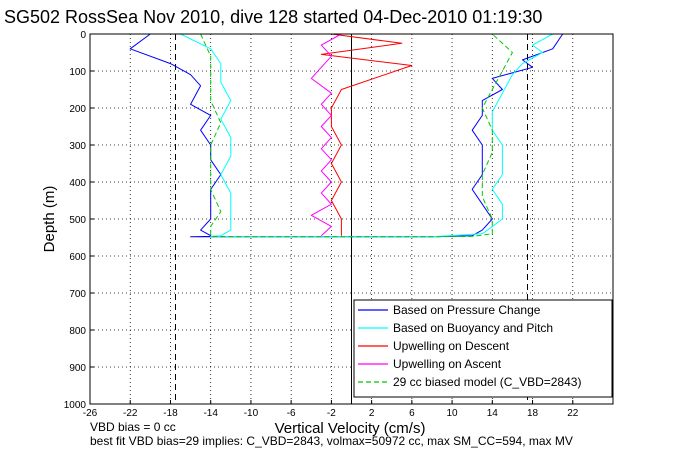  What do you see at coordinates (133, 427) in the screenshot?
I see `footer-line-1: VBD bias = 0 cc` at bounding box center [133, 427].